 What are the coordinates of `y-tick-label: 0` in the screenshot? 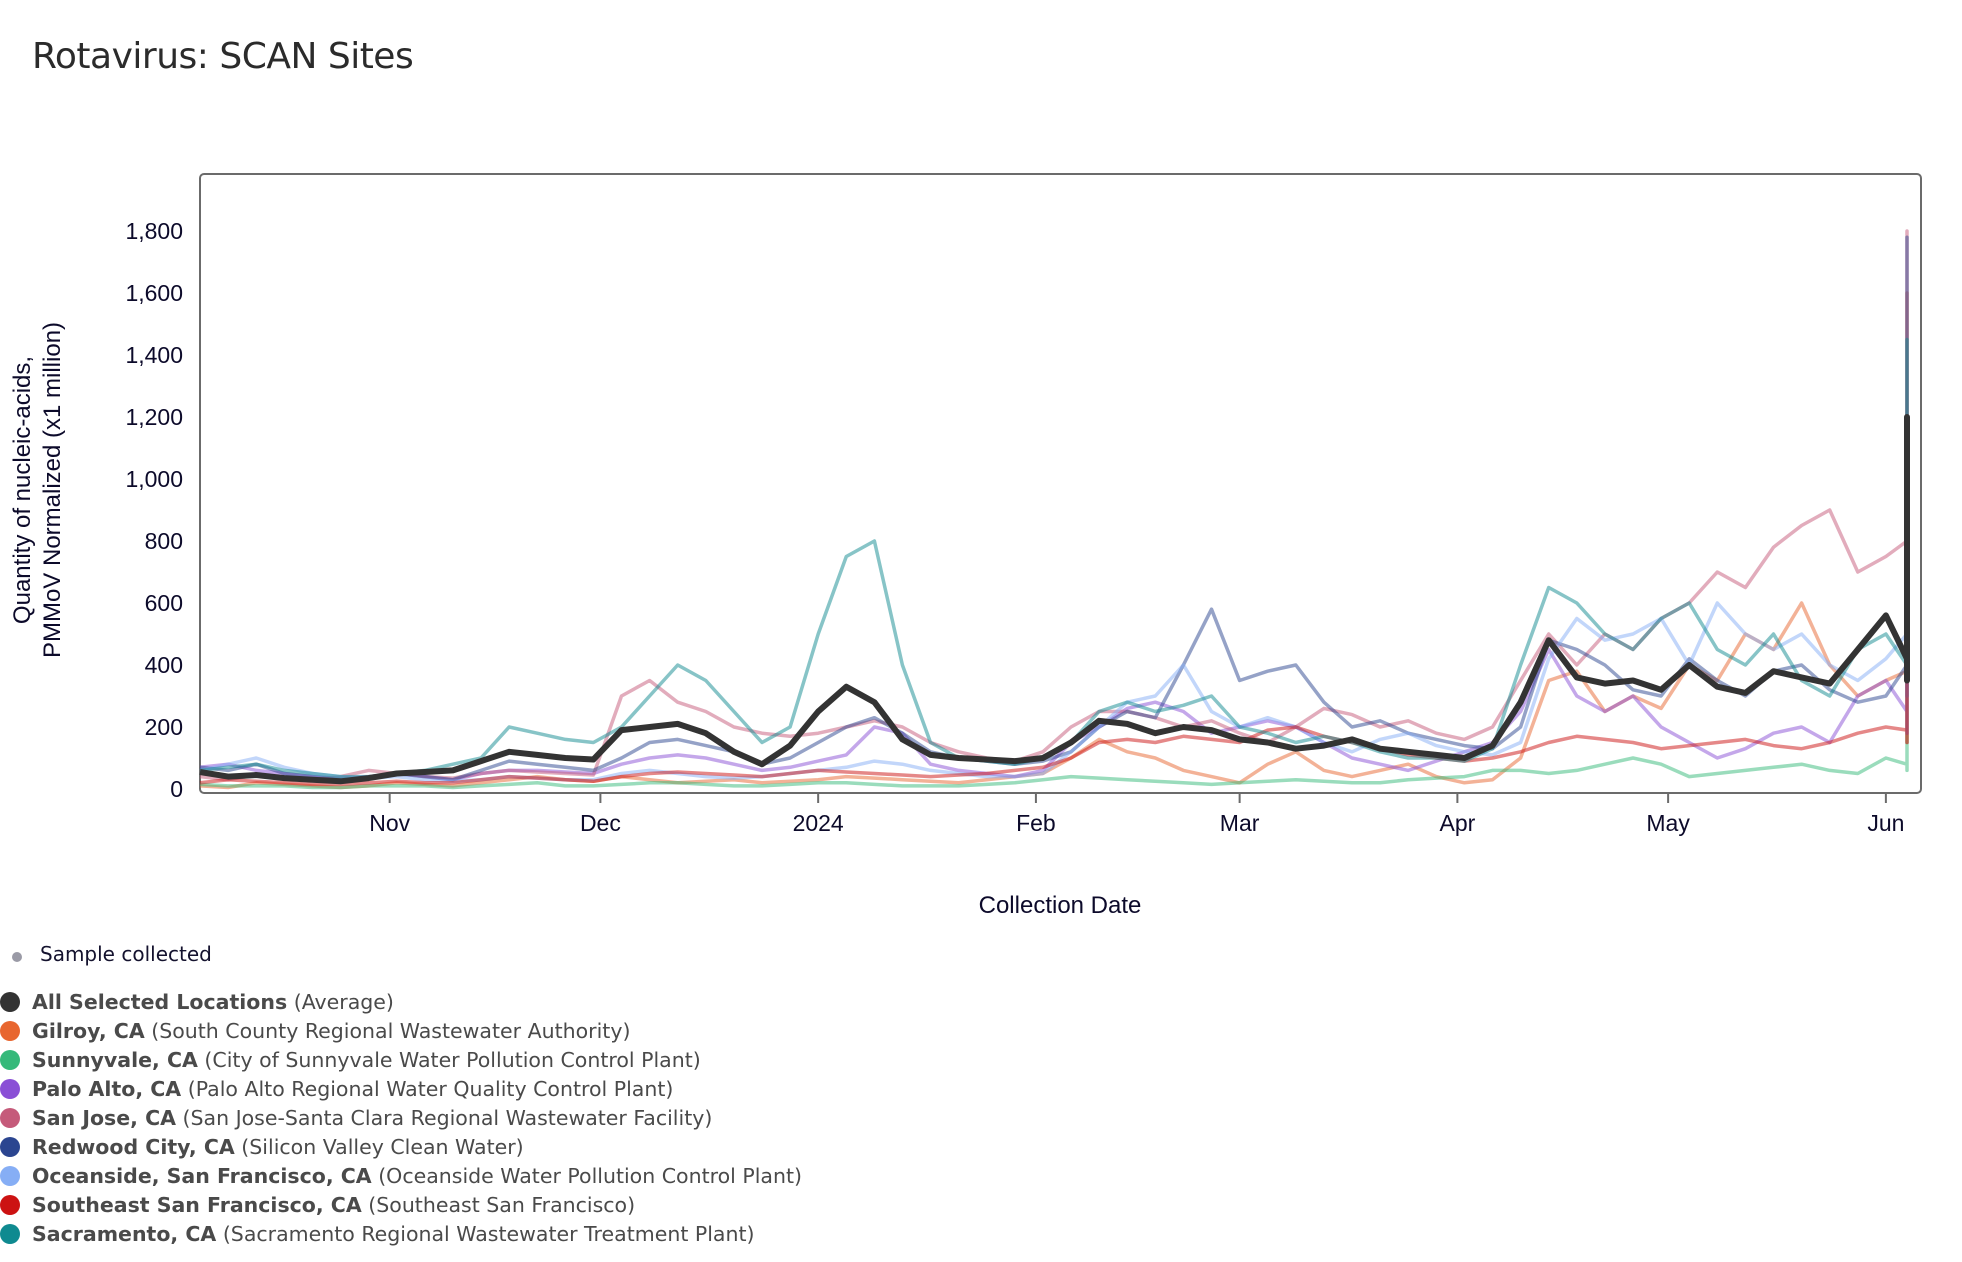 It's located at (176, 789).